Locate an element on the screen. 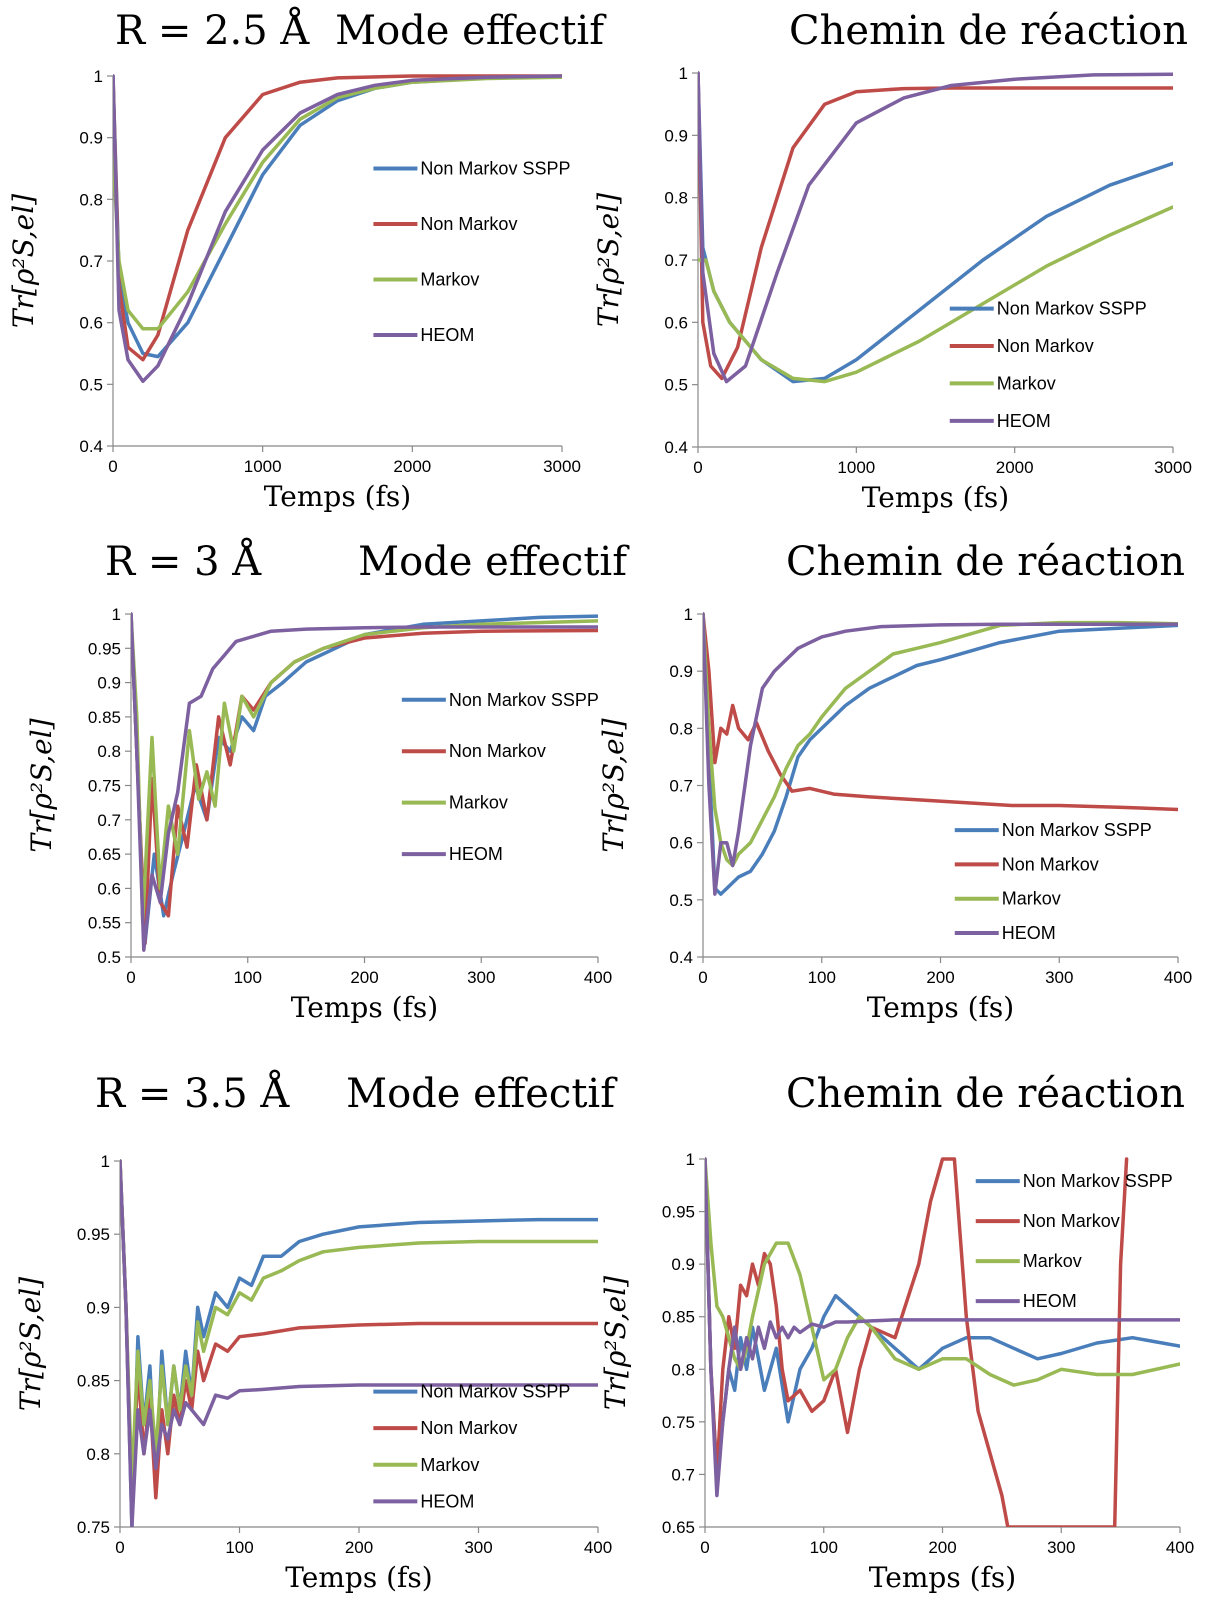 This screenshot has width=1205, height=1611. chart-title: Mode effectif is located at coordinates (494, 562).